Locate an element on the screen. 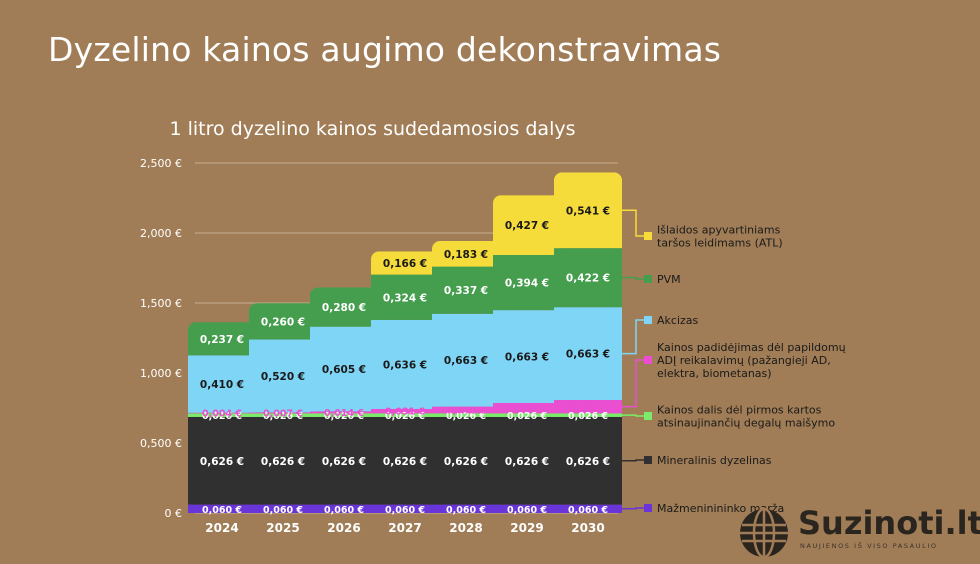  legend-swatch-ats is located at coordinates (648, 236).